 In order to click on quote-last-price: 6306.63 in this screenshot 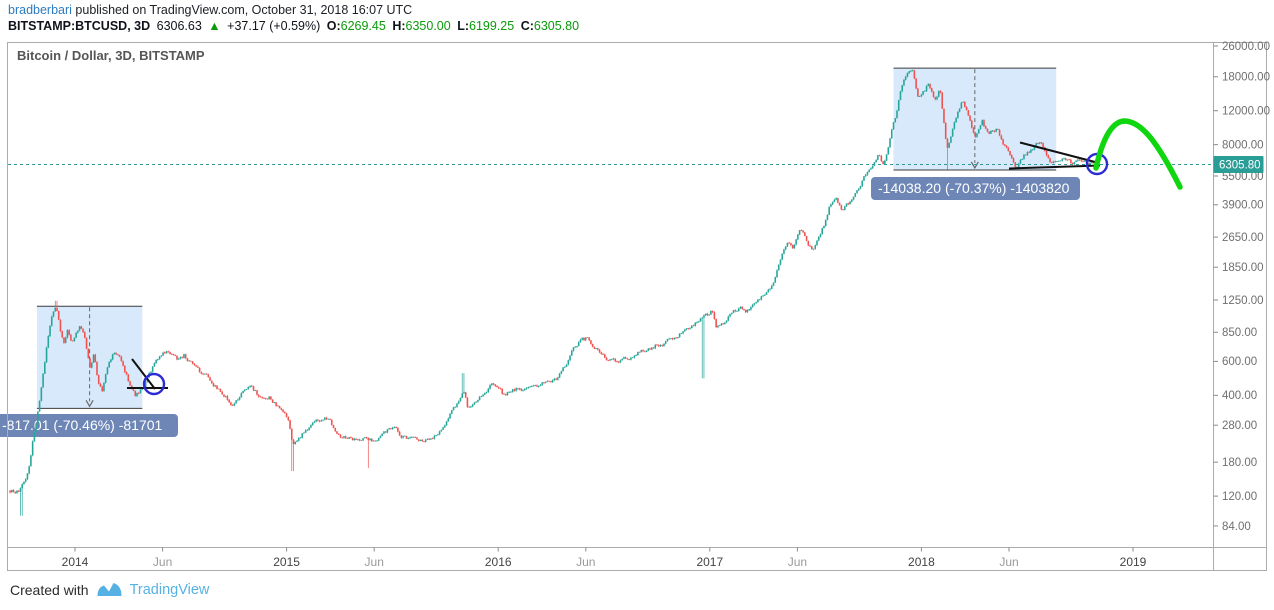, I will do `click(179, 26)`.